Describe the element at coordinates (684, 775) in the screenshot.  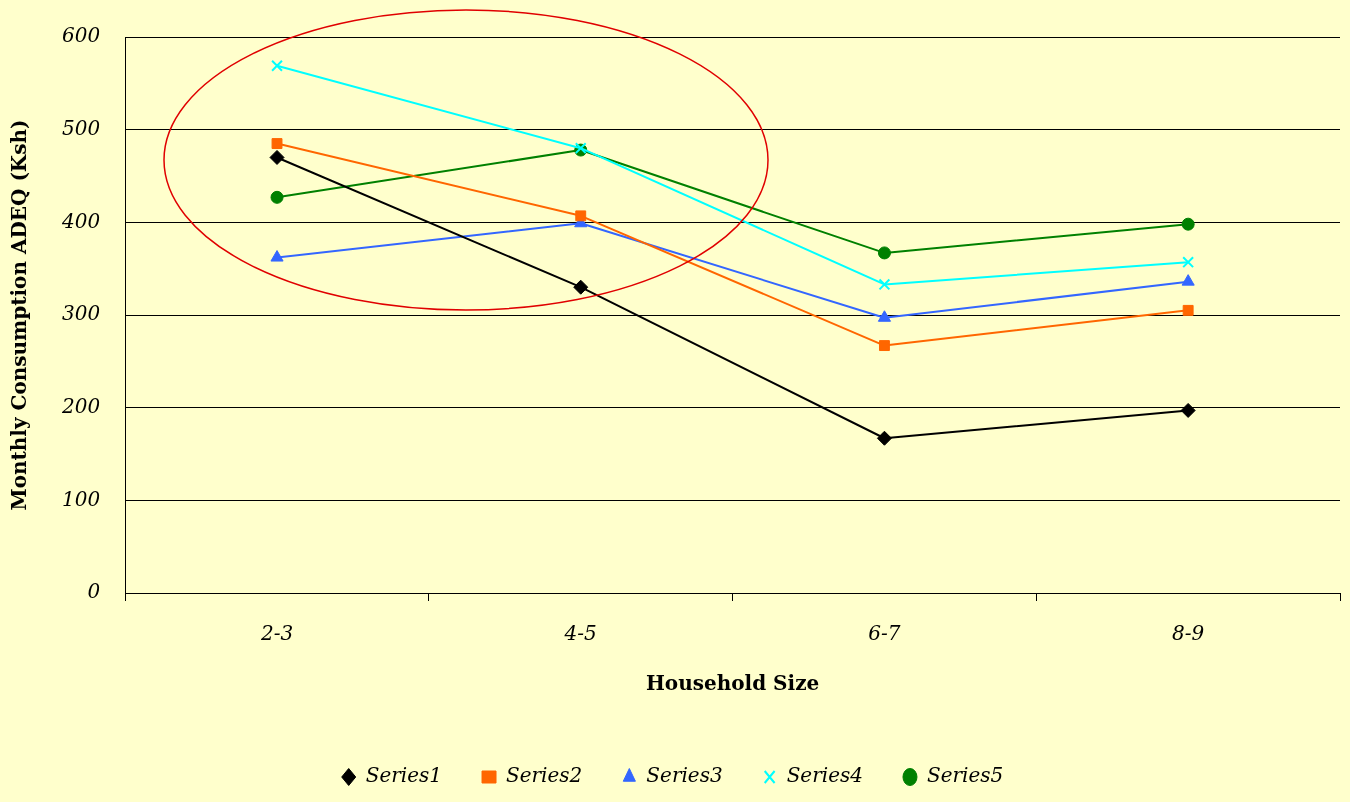
I see `legend-label: Series3` at that location.